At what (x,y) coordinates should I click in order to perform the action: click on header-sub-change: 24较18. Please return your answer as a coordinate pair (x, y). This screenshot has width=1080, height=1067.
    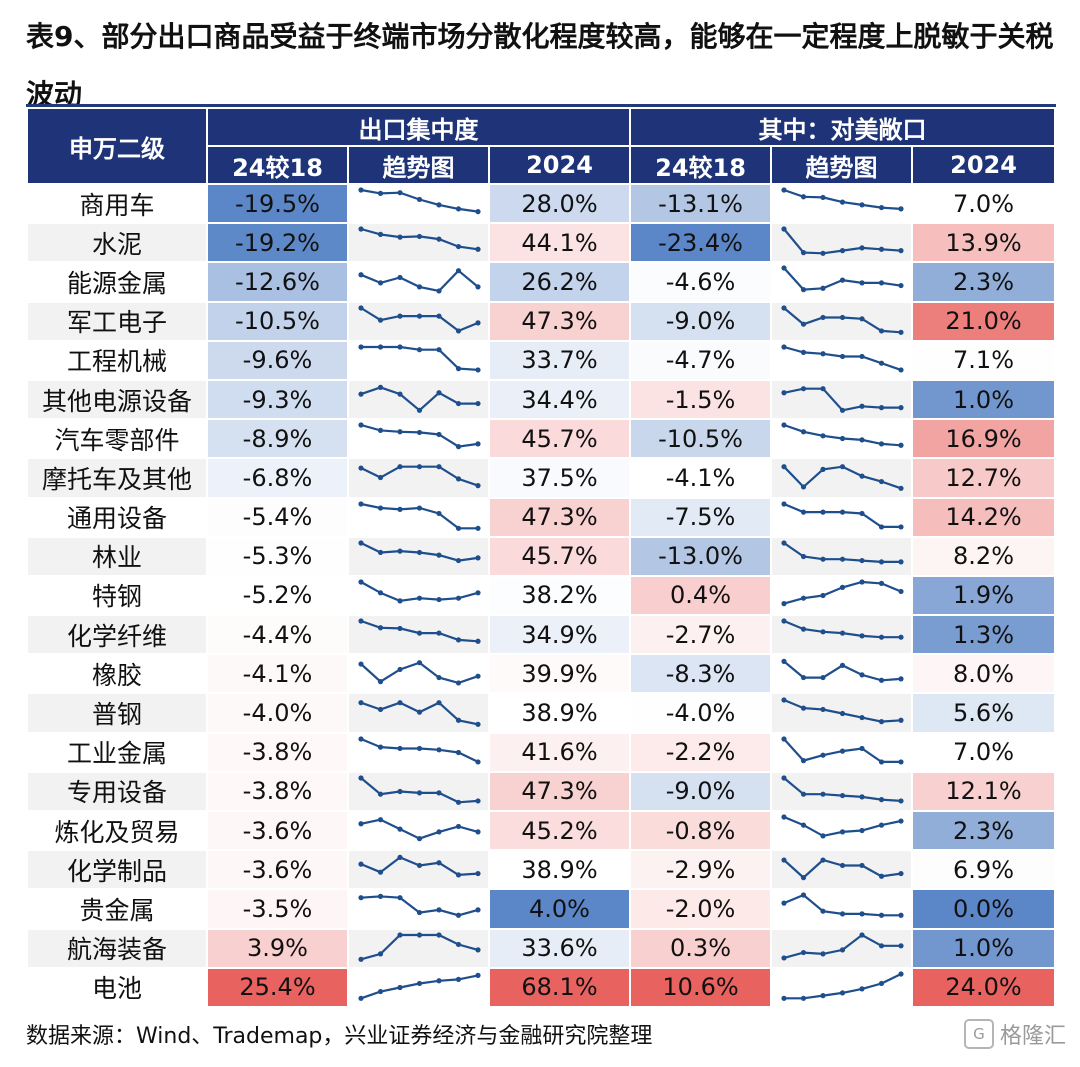
    Looking at the image, I should click on (278, 166).